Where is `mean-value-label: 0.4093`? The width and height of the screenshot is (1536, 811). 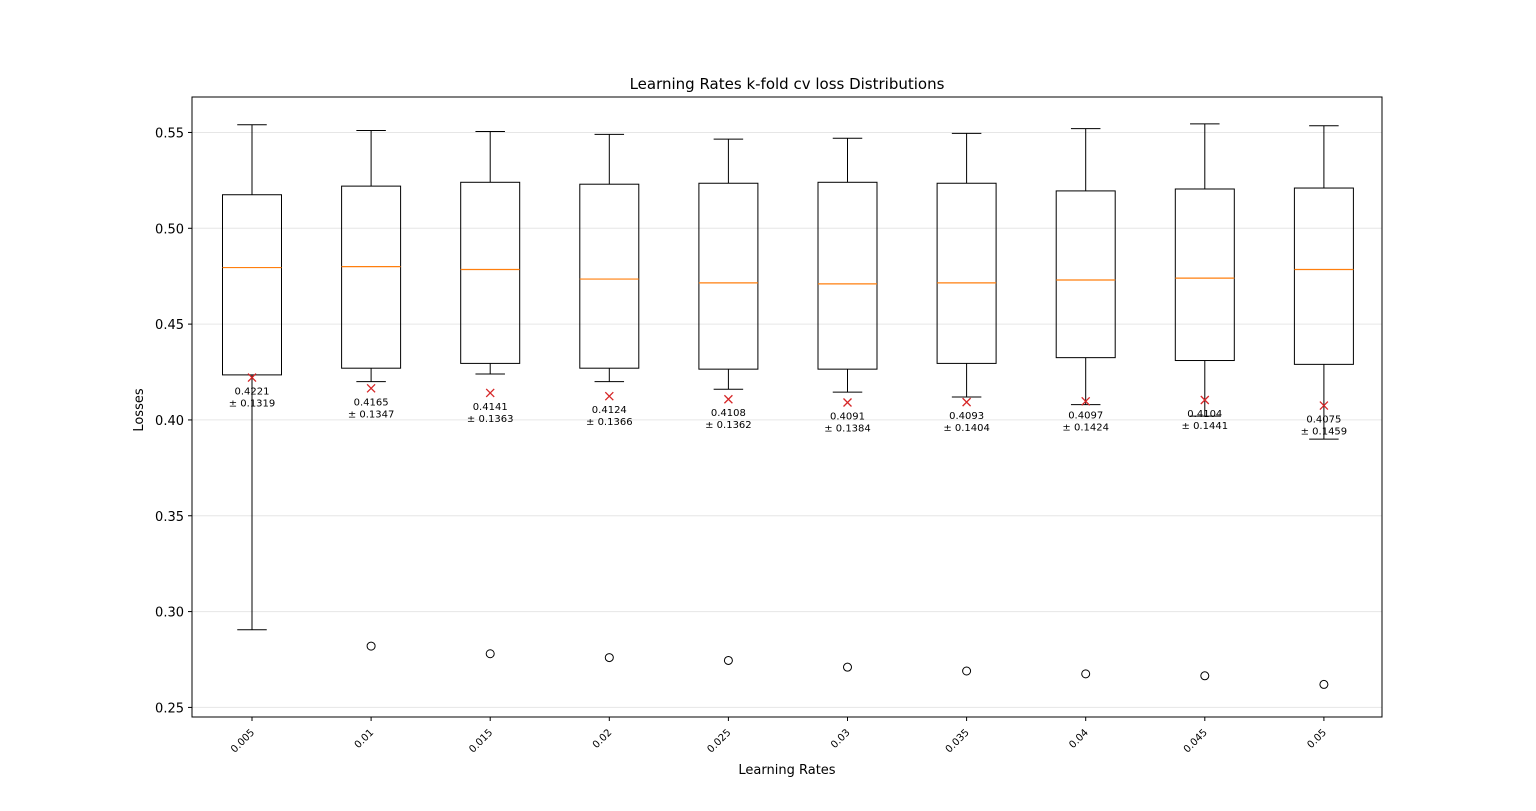 mean-value-label: 0.4093 is located at coordinates (966, 416).